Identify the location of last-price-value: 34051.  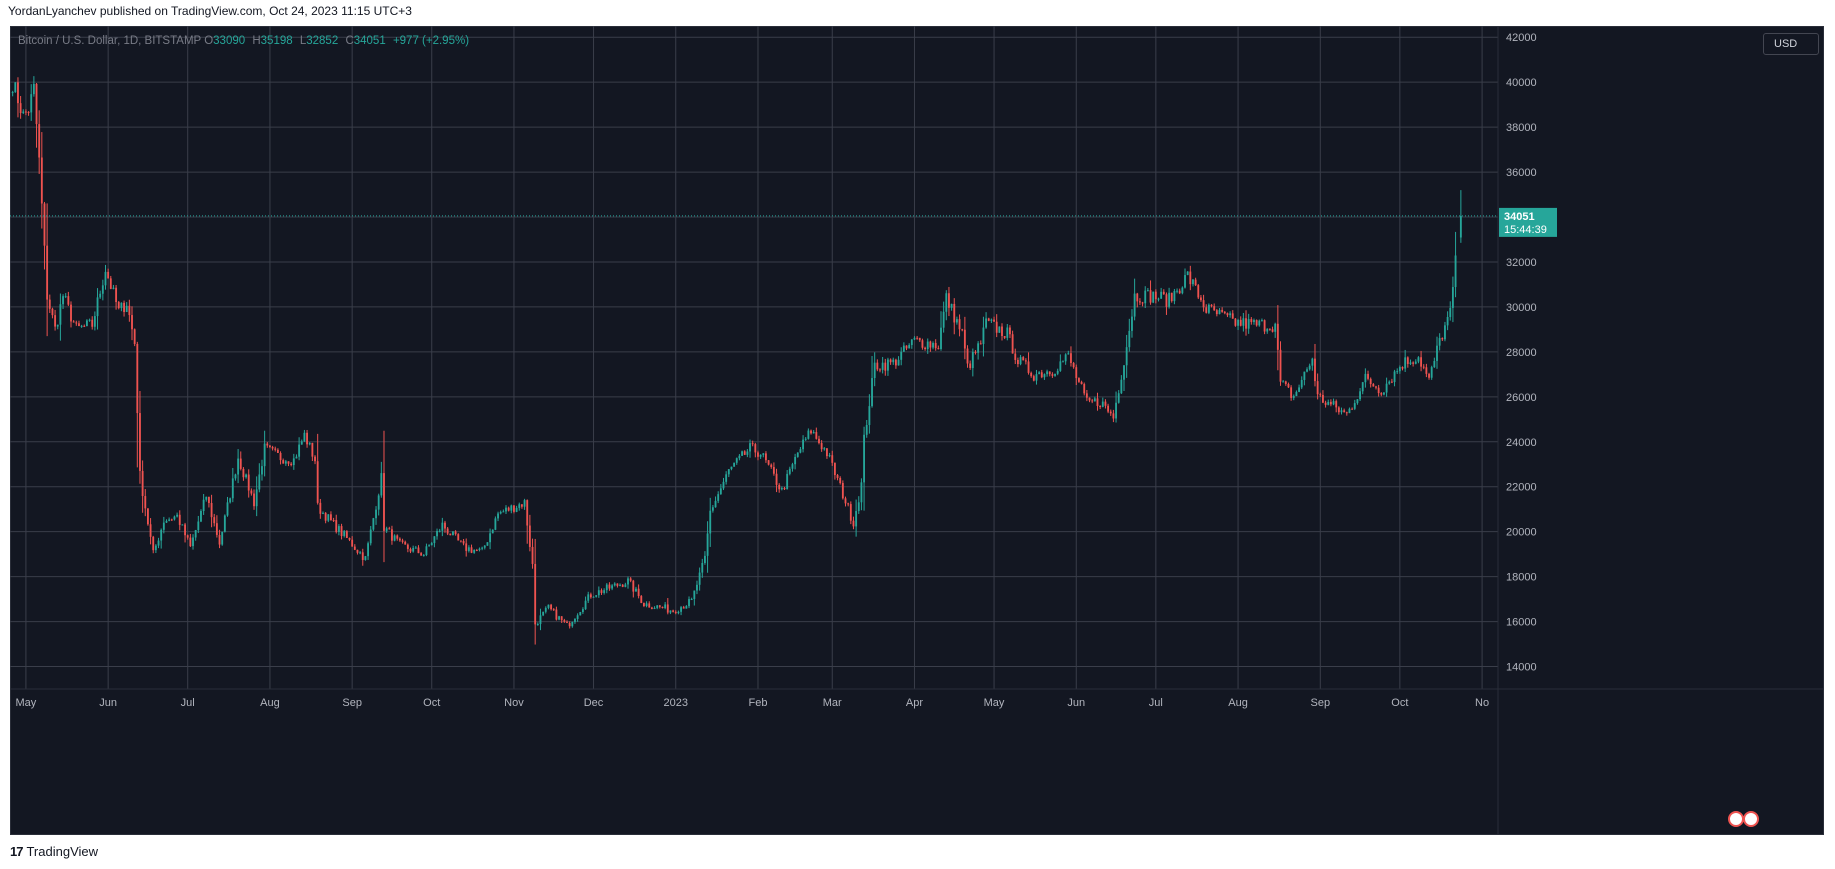
(1519, 217).